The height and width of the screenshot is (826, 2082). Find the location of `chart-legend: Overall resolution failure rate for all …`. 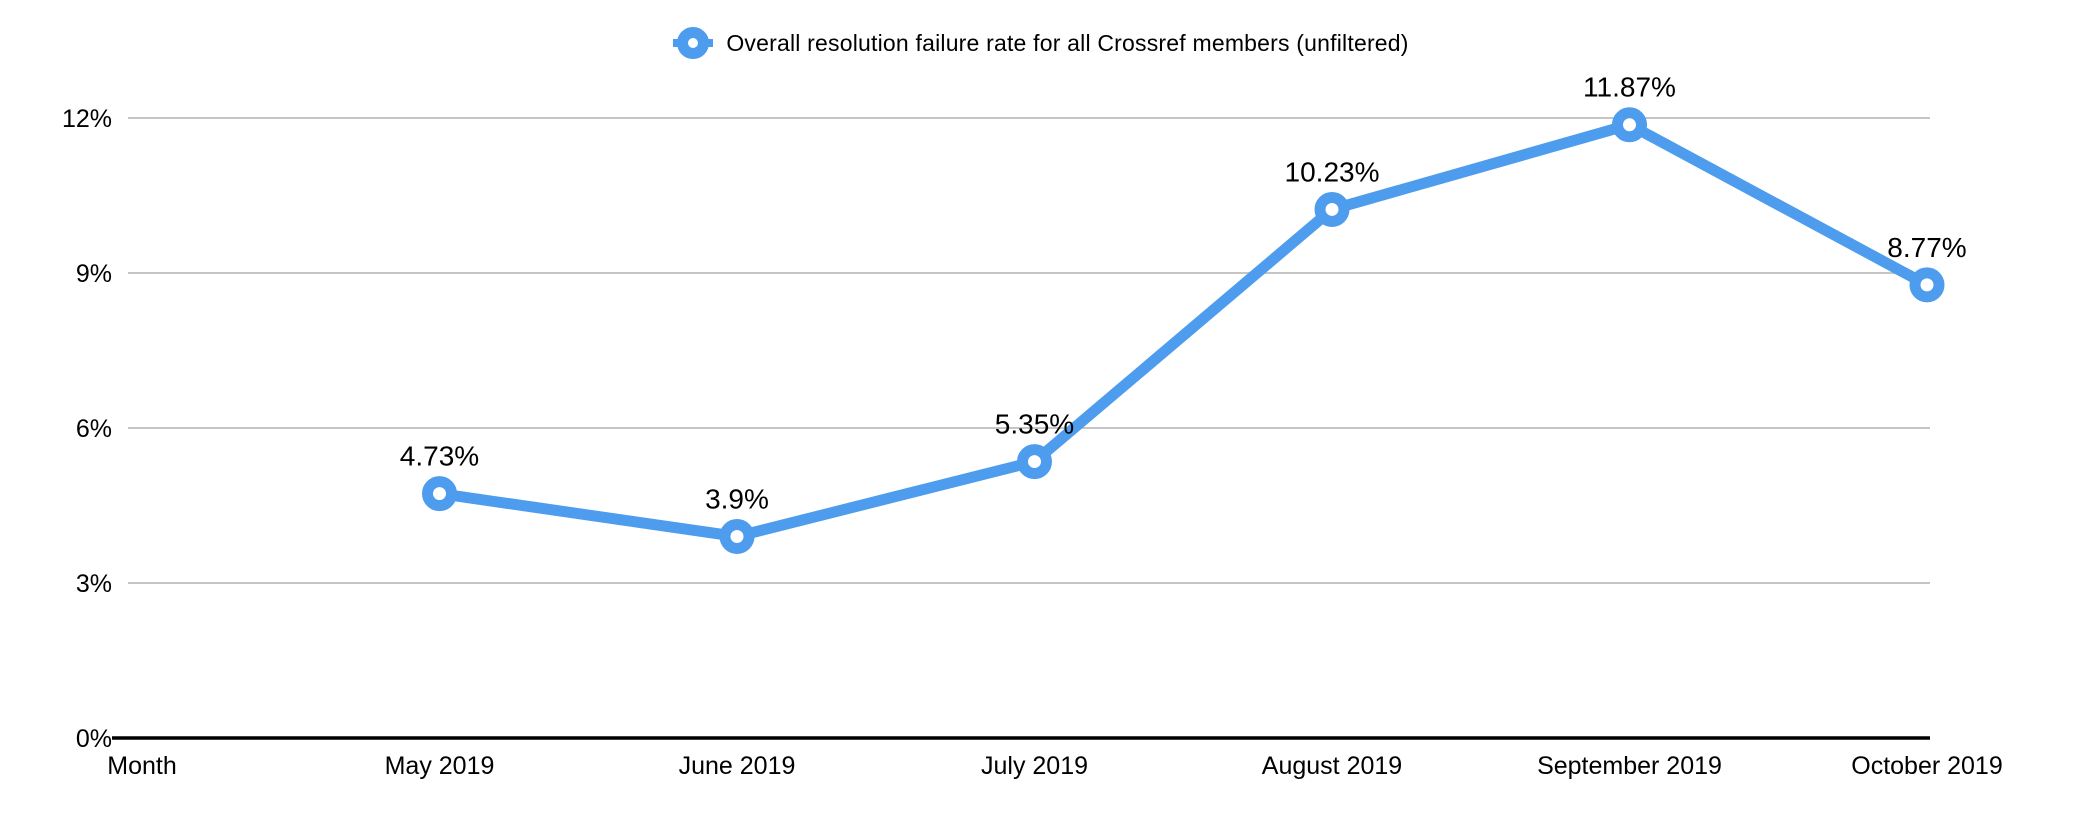

chart-legend: Overall resolution failure rate for all … is located at coordinates (1041, 43).